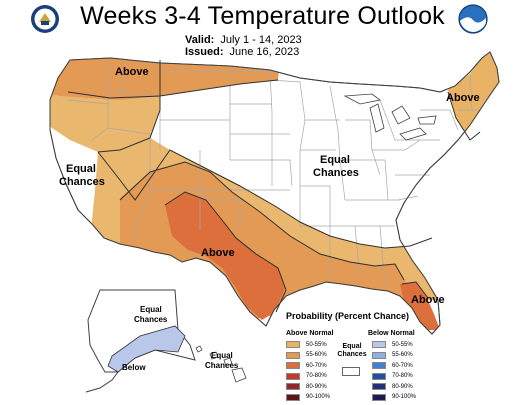 The height and width of the screenshot is (405, 525). Describe the element at coordinates (402, 355) in the screenshot. I see `legend-below-label: 55-60%` at that location.